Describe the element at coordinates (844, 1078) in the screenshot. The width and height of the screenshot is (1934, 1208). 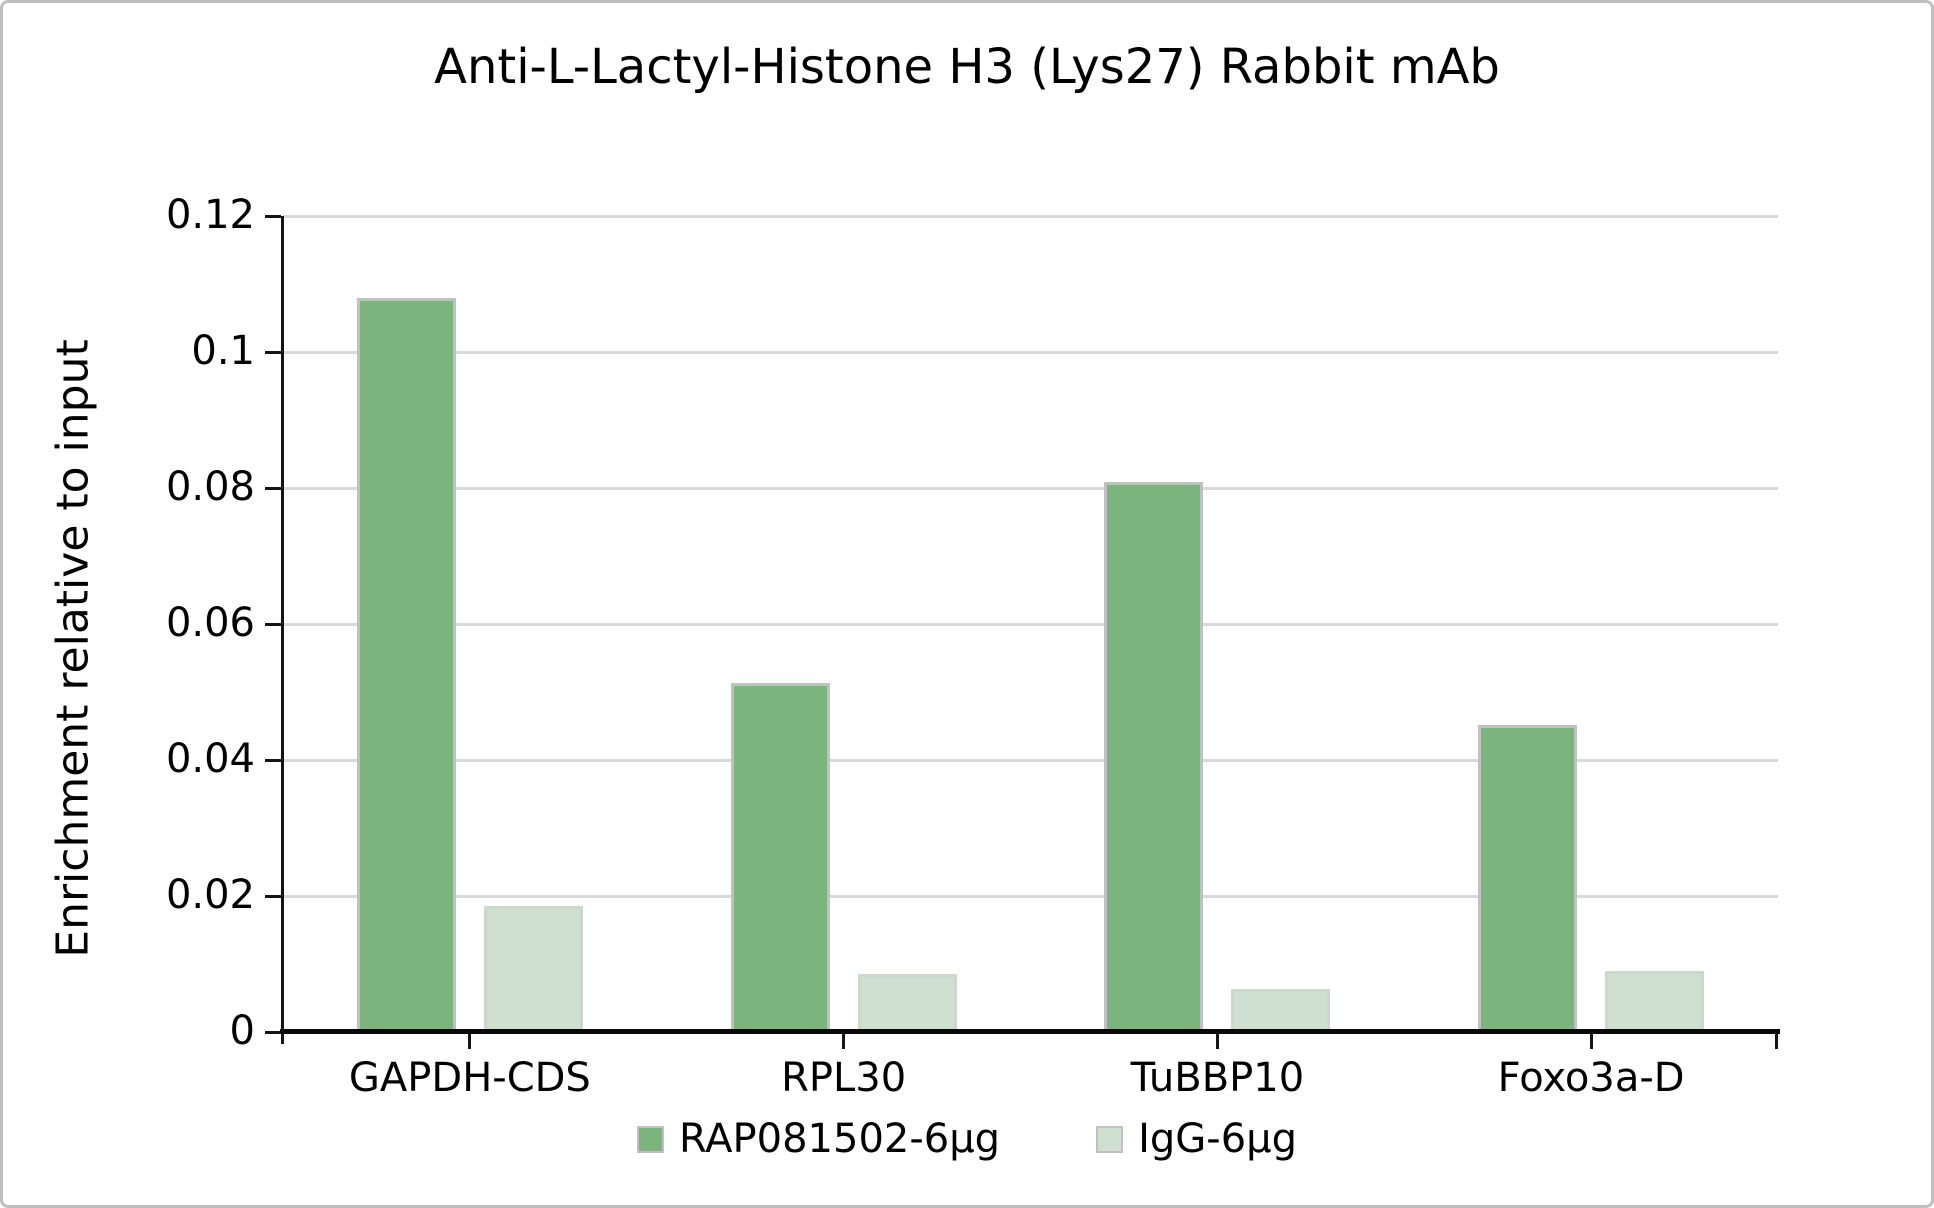
I see `x-category-label: RPL30` at that location.